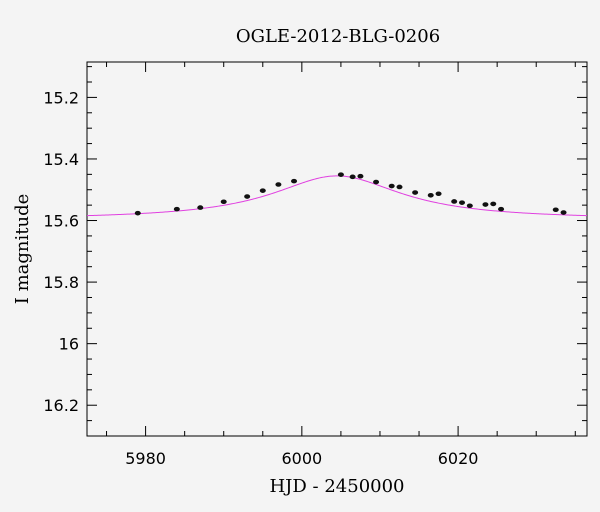  What do you see at coordinates (61, 282) in the screenshot?
I see `y-tick-label: 15.8` at bounding box center [61, 282].